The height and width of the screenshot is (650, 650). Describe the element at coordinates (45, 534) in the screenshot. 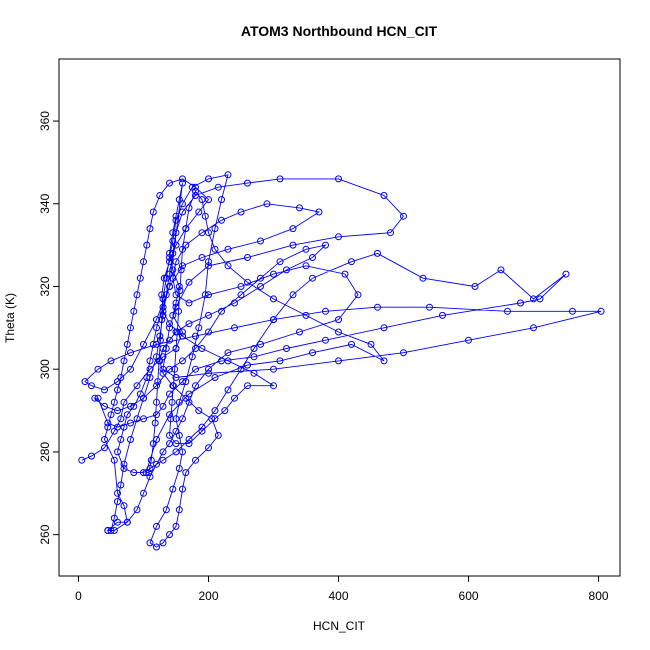

I see `y-tick-label: 260` at that location.